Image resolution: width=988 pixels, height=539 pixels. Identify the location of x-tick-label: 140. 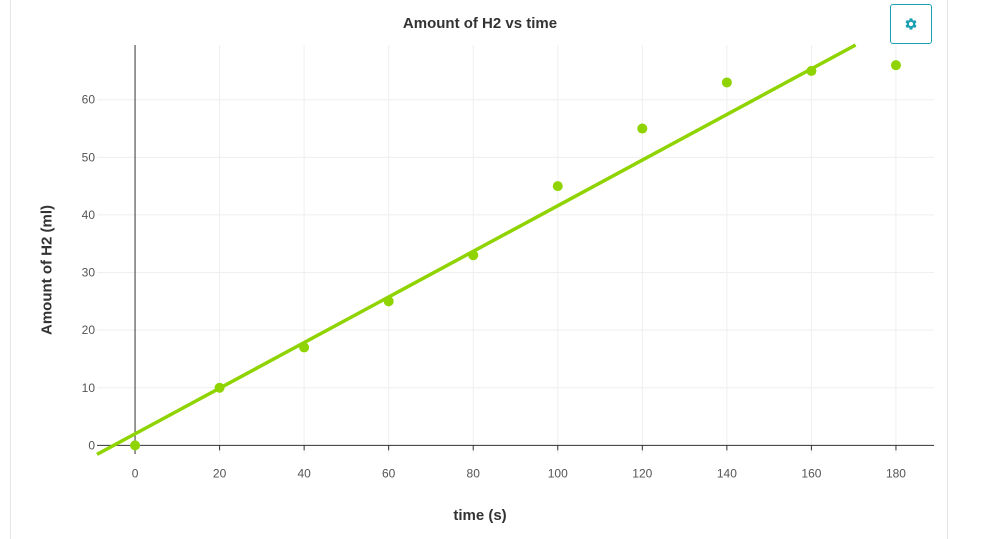
(727, 473).